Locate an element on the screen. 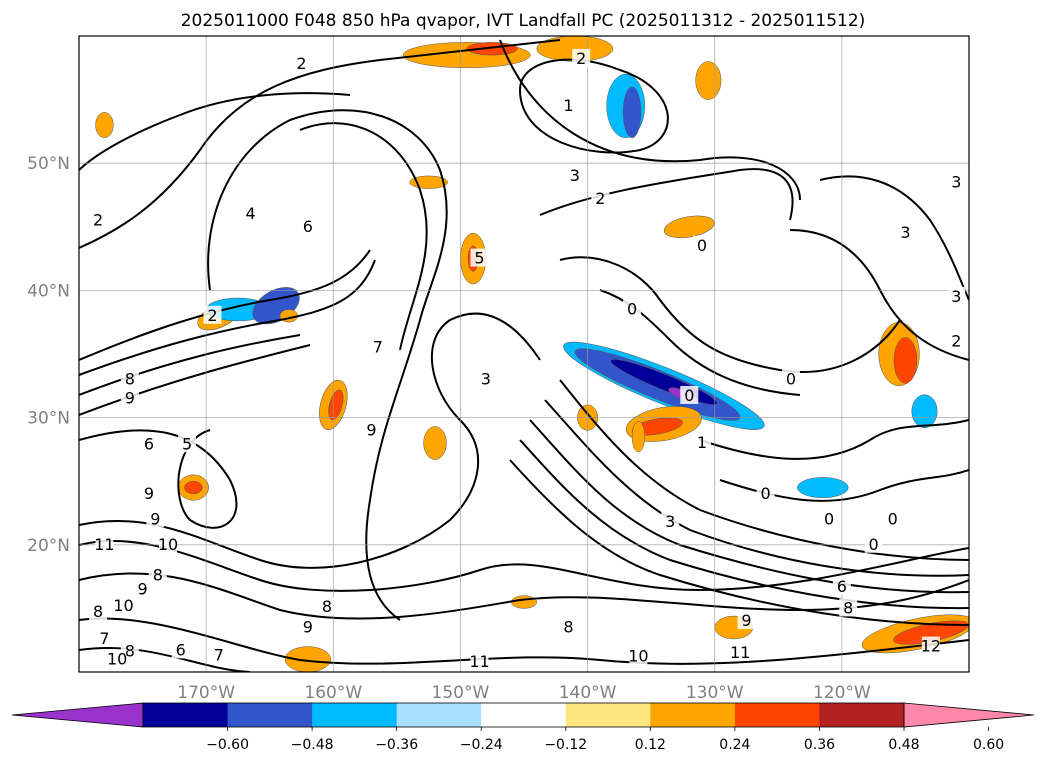 The height and width of the screenshot is (765, 1047). colorbar-tick-label: 0.36 is located at coordinates (819, 745).